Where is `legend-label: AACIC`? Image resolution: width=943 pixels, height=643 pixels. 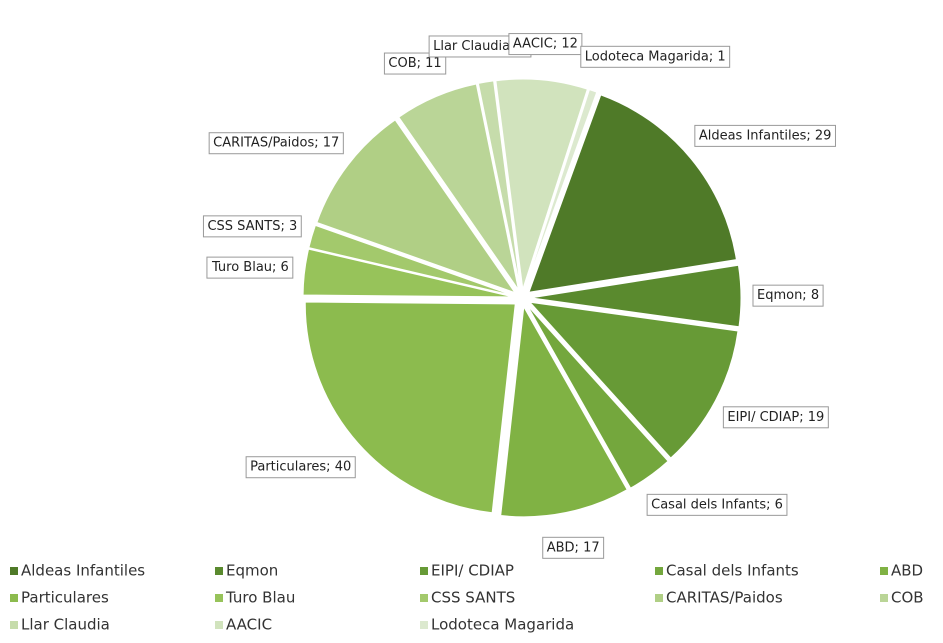 legend-label: AACIC is located at coordinates (249, 625).